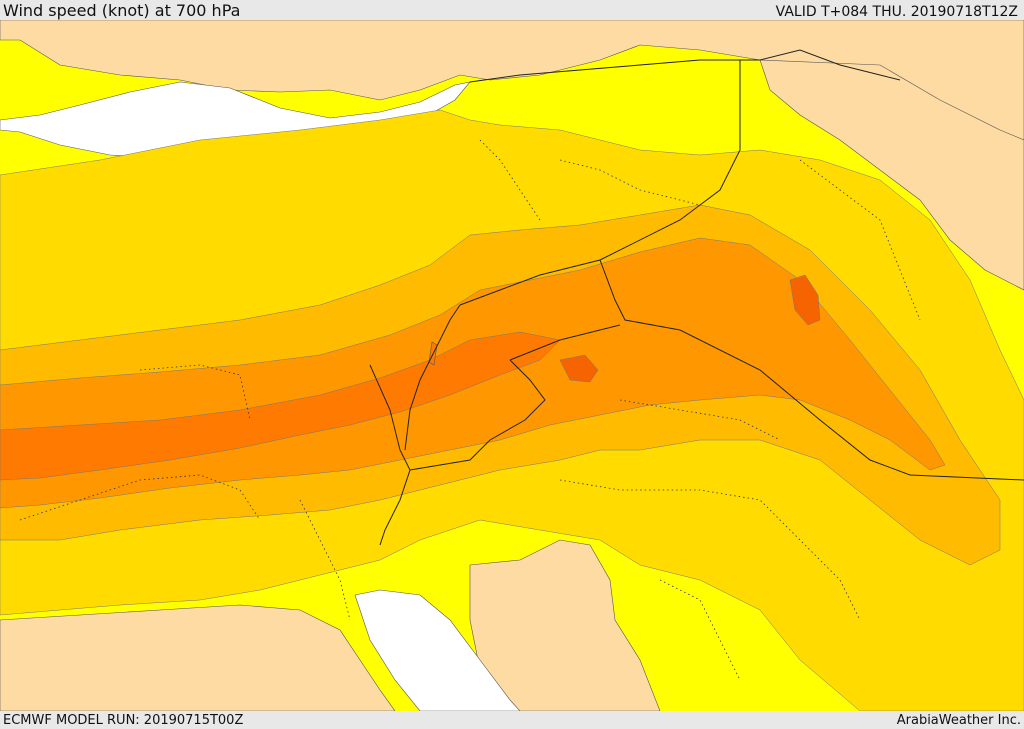  I want to click on land-iran, so click(891, 175).